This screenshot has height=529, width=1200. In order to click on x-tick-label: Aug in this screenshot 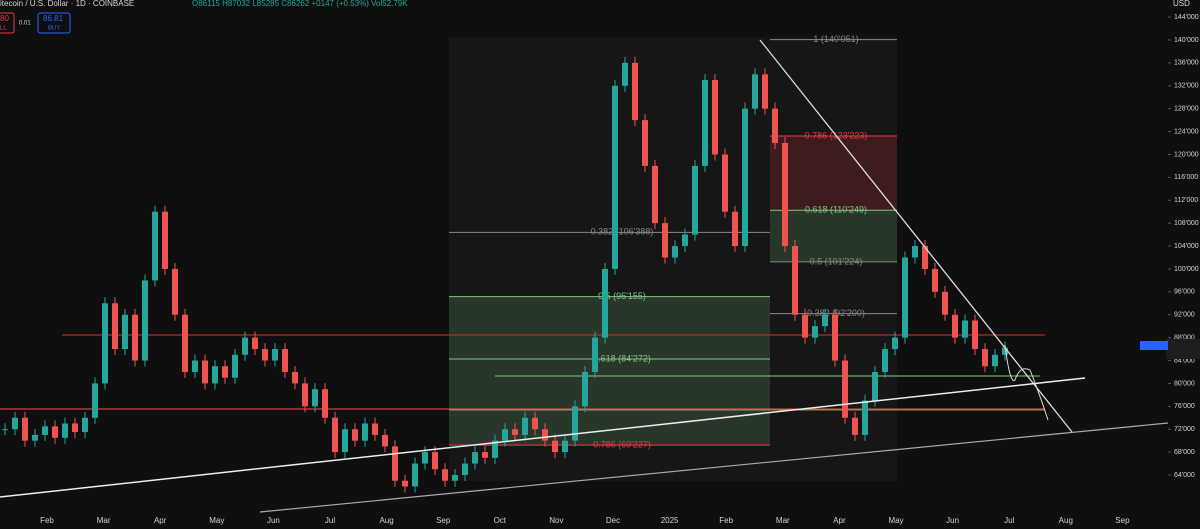, I will do `click(386, 520)`.